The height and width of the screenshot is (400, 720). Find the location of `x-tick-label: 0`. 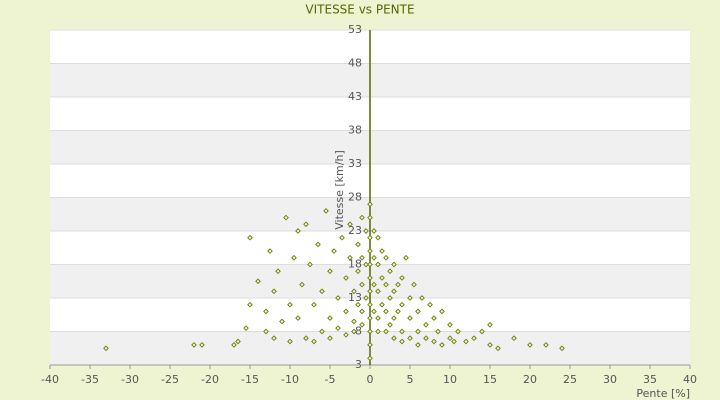

x-tick-label: 0 is located at coordinates (370, 379).